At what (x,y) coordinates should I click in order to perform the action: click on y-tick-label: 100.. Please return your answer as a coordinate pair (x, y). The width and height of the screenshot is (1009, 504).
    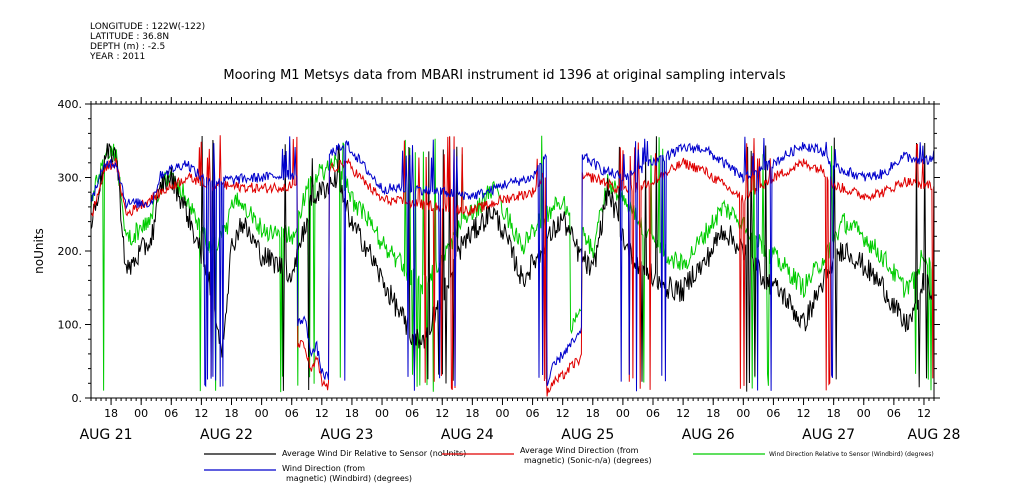
    Looking at the image, I should click on (70, 325).